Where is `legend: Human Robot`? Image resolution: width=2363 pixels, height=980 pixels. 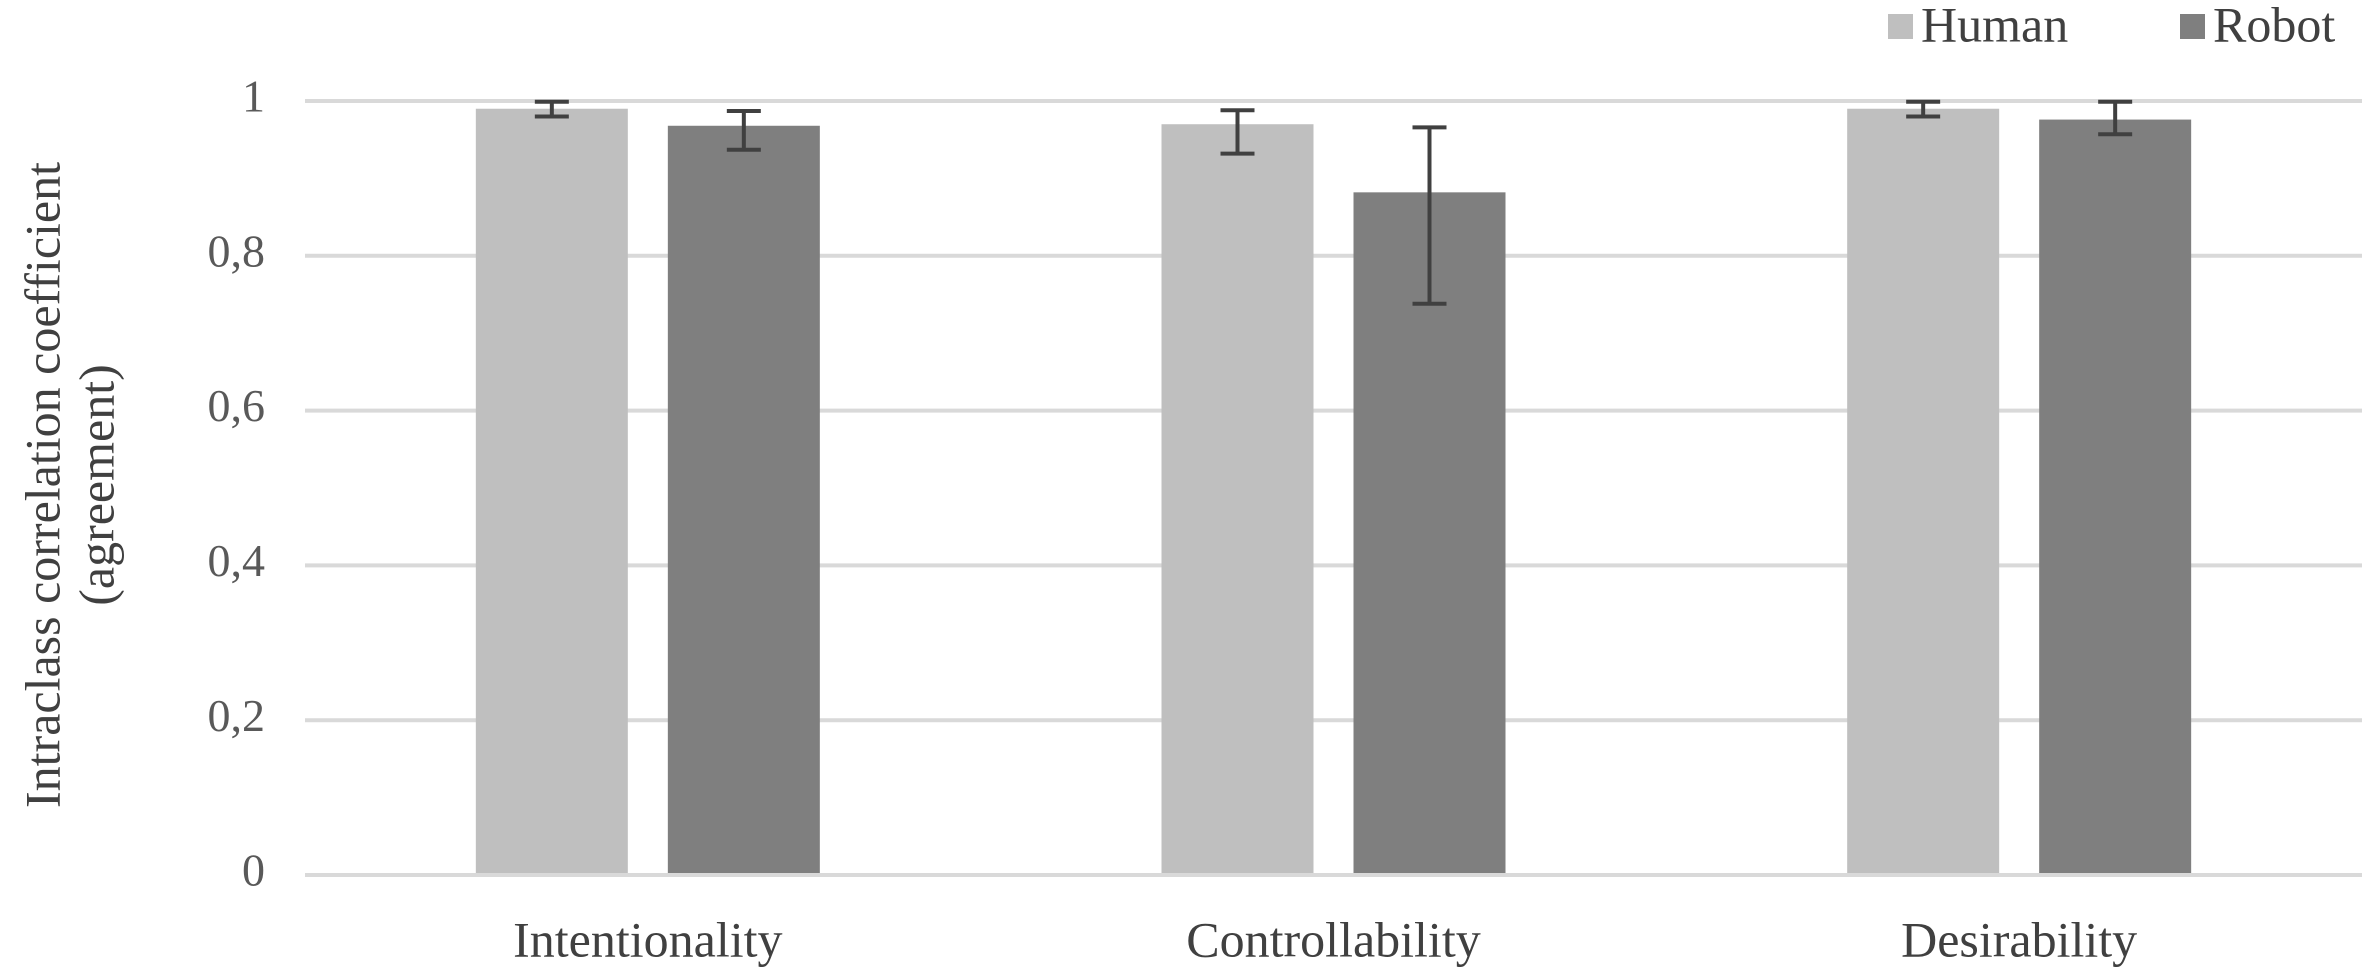 legend: Human Robot is located at coordinates (2111, 26).